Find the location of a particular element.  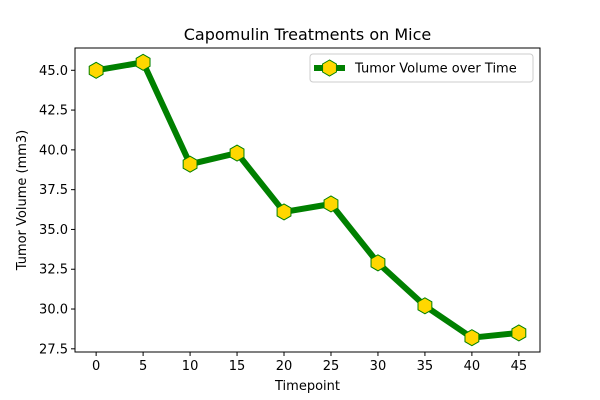

x-tick-label: 45 is located at coordinates (519, 366).